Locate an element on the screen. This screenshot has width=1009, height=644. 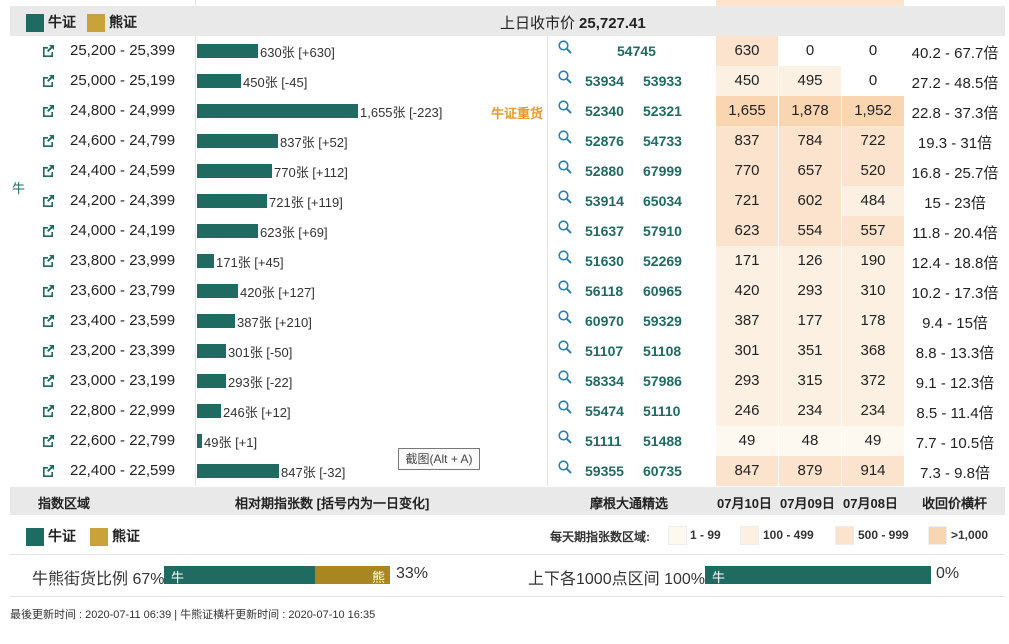
volume-bar-label: 49张 [+1] is located at coordinates (231, 442).